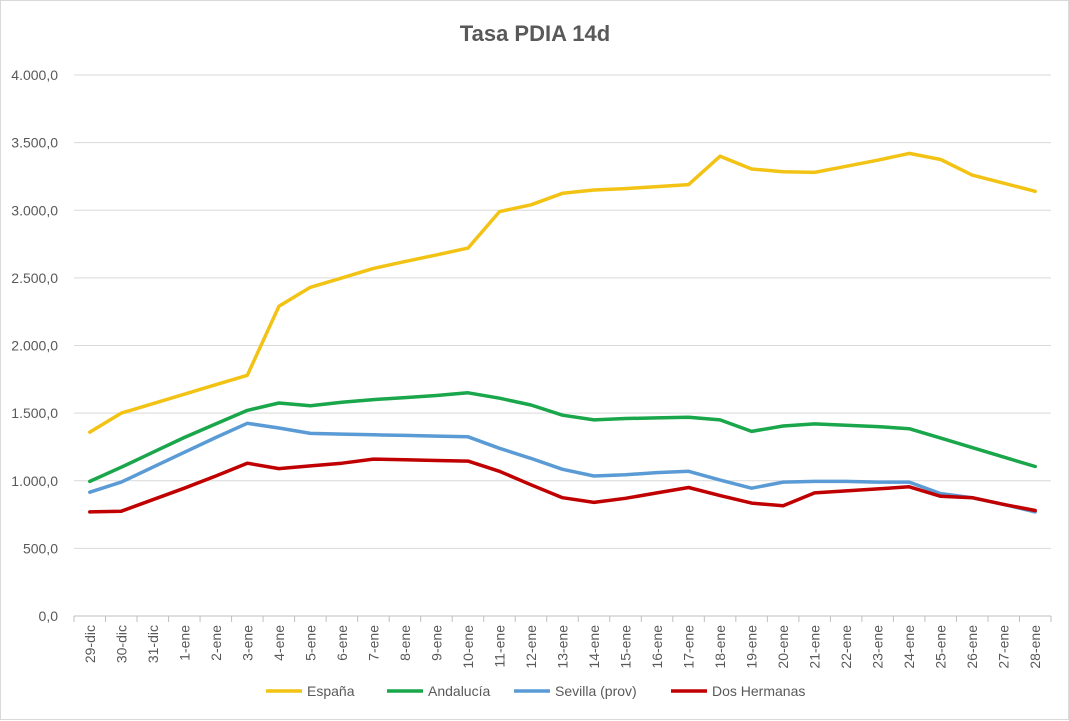 The width and height of the screenshot is (1069, 721). I want to click on x-tick-label: 22-ene, so click(846, 647).